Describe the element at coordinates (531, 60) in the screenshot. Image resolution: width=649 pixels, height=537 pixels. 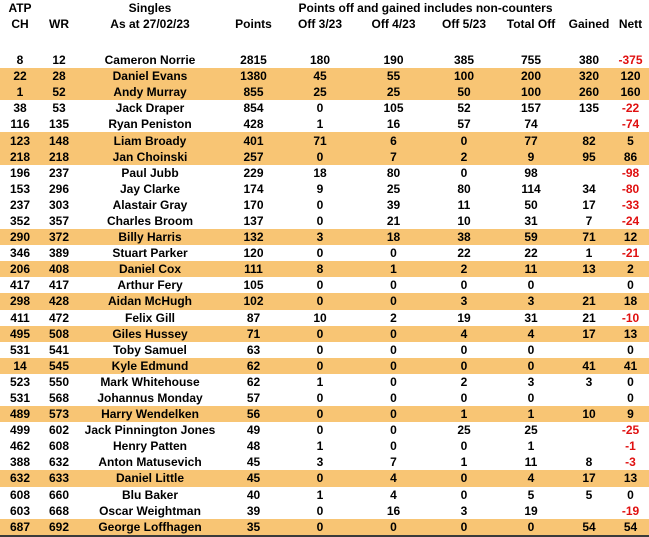
I see `value-cell: 755` at that location.